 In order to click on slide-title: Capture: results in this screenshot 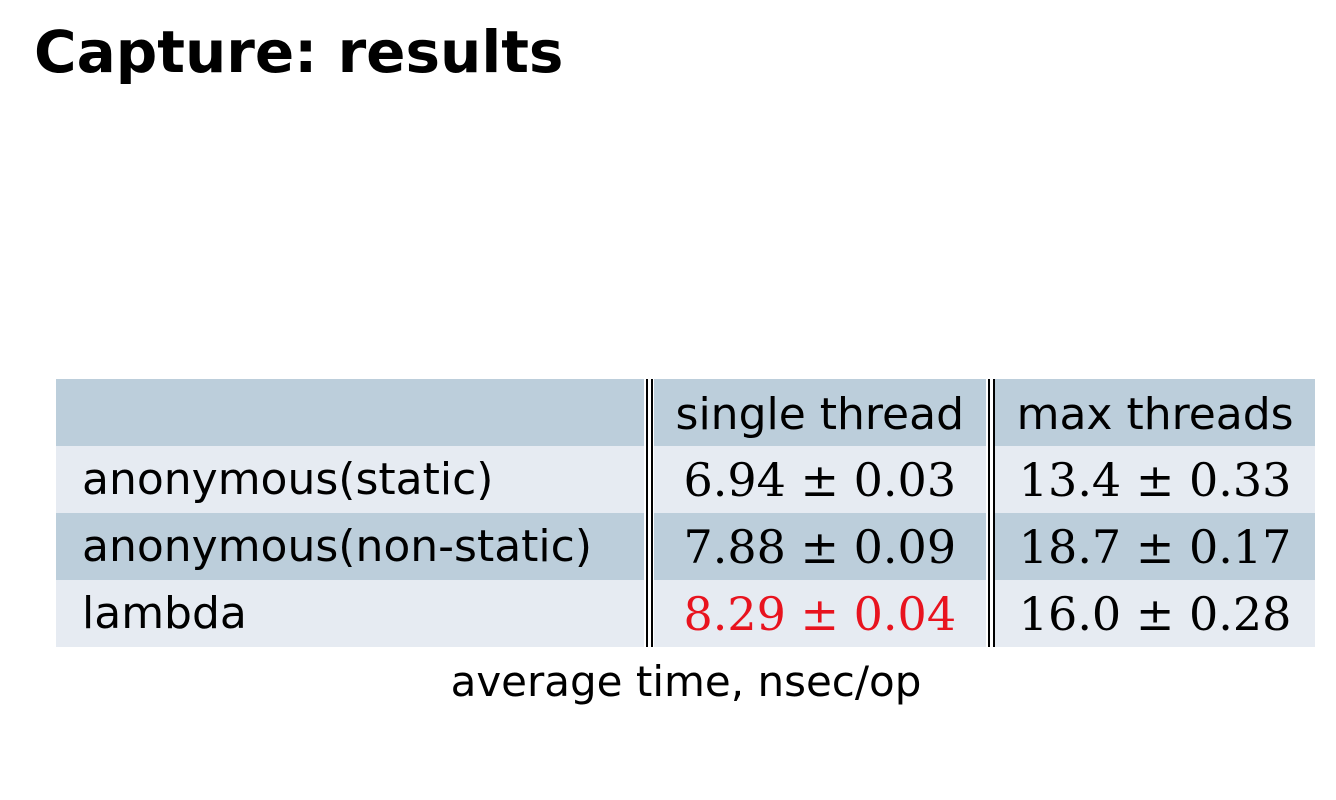, I will do `click(299, 52)`.